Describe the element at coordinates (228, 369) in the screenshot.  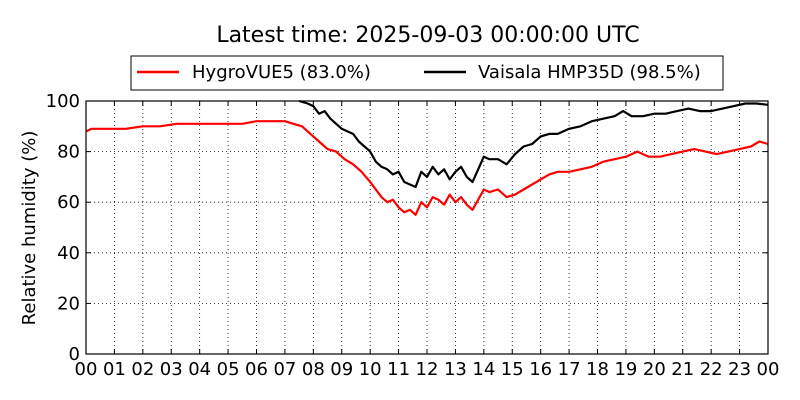
I see `x-tick-label: 05` at that location.